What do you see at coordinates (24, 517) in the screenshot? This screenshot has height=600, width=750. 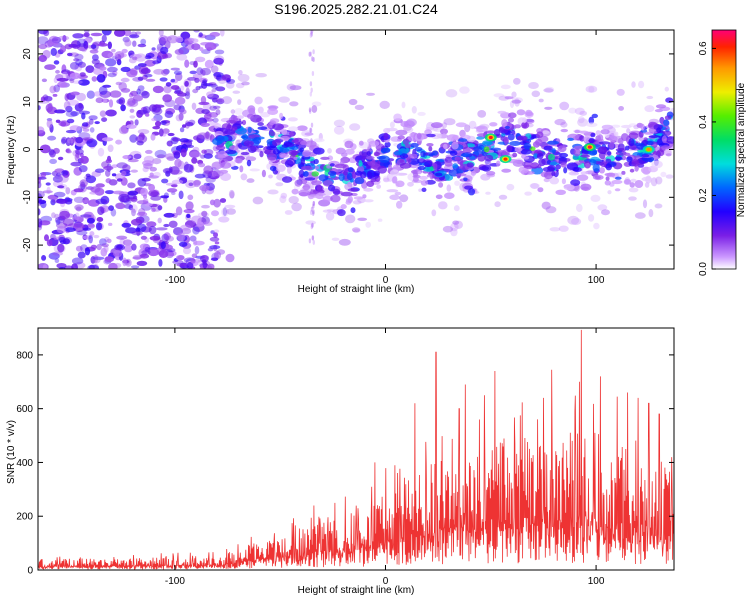 I see `snr-ytick-label: 200` at bounding box center [24, 517].